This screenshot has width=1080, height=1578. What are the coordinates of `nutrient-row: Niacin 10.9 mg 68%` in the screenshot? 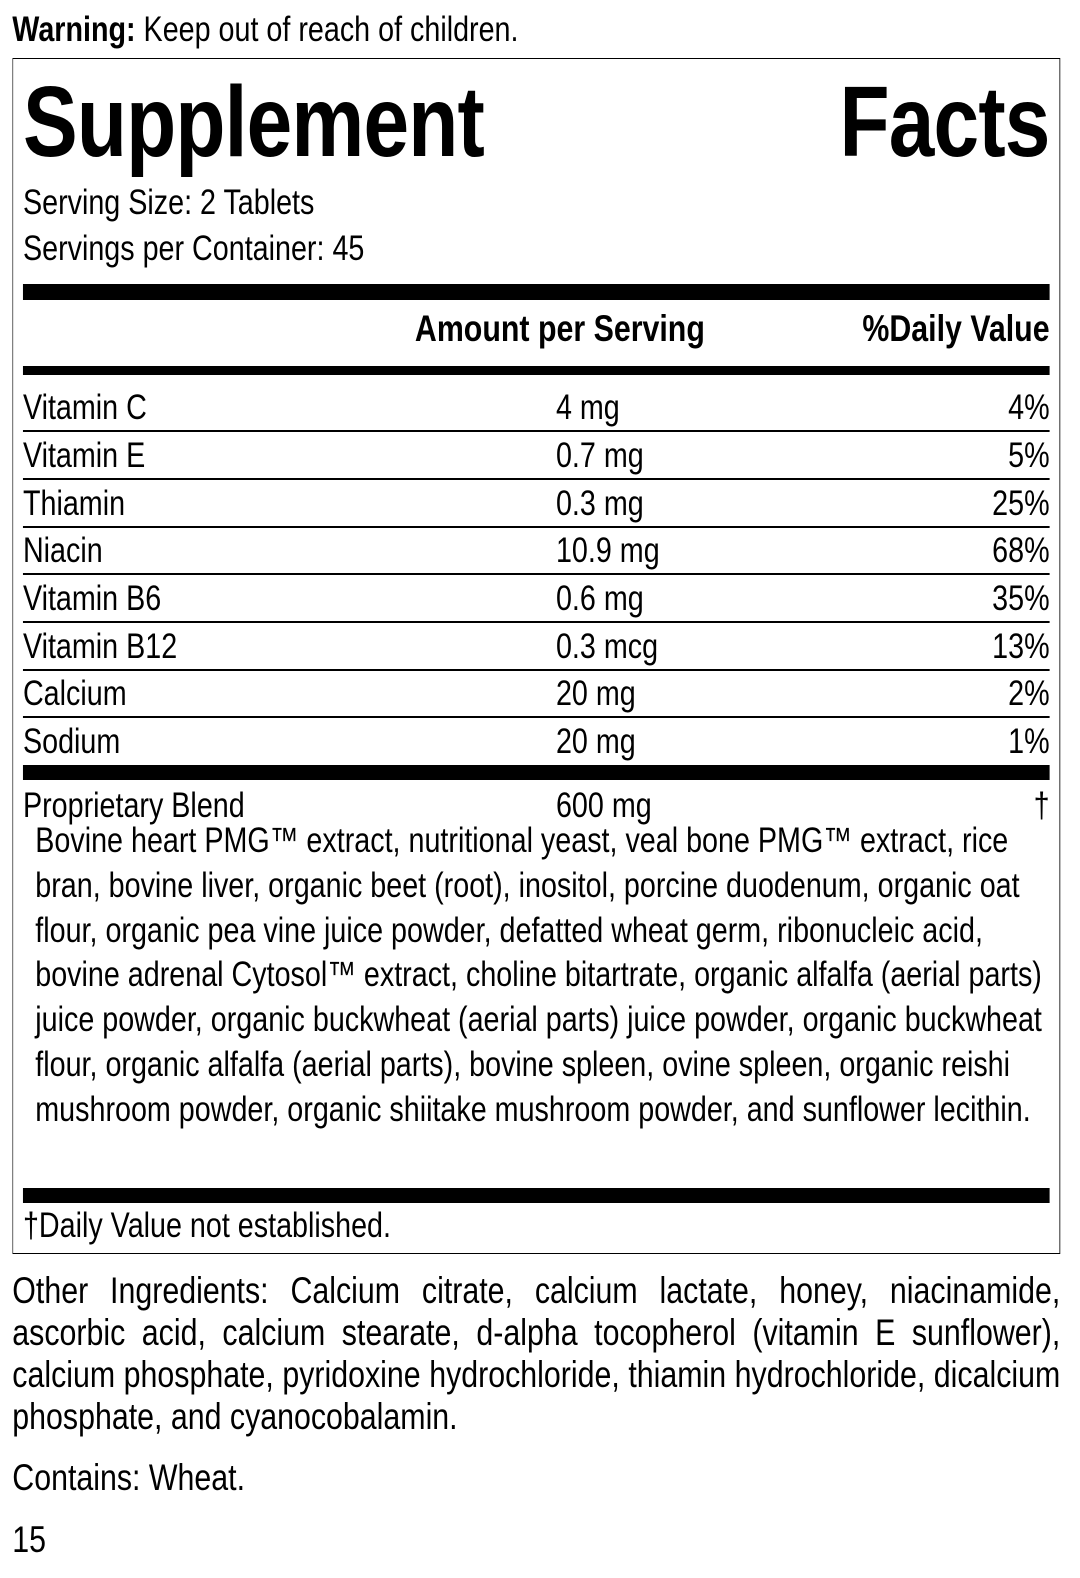 It's located at (536, 550).